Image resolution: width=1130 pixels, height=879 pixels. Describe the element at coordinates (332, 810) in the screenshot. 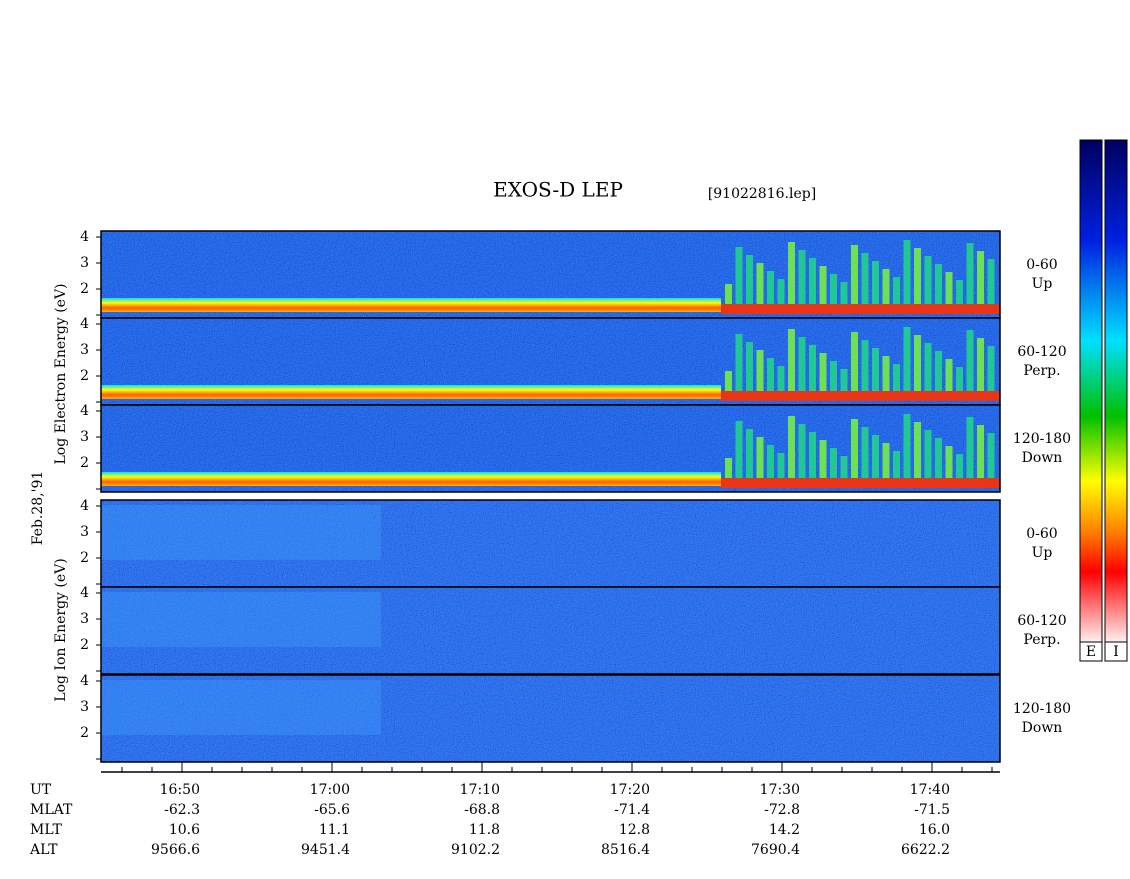

I see `row-value: -65.6` at that location.